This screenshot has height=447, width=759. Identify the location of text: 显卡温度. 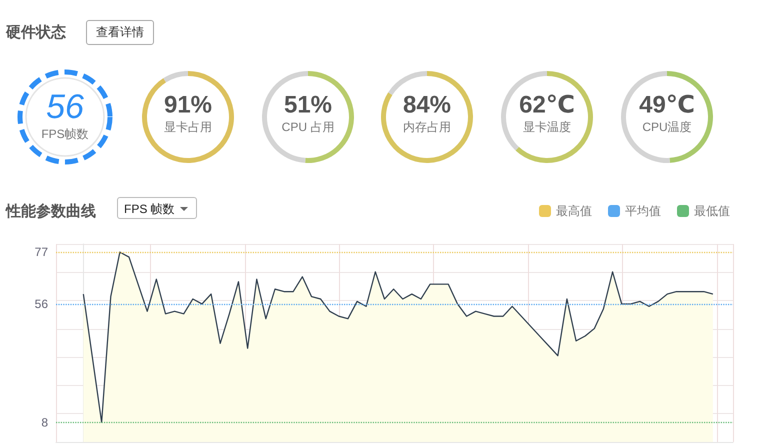
(547, 127).